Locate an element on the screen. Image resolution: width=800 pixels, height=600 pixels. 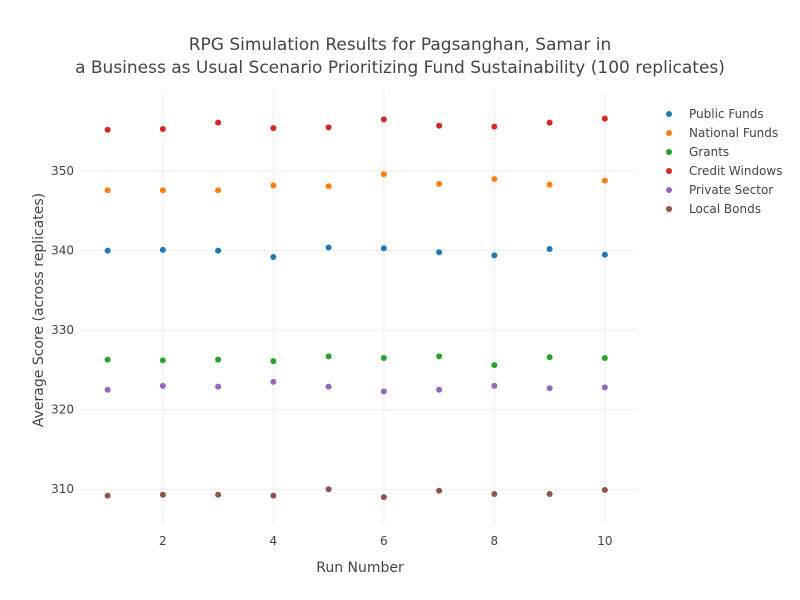
legend-item-credit-windows: Credit Windows is located at coordinates (724, 171).